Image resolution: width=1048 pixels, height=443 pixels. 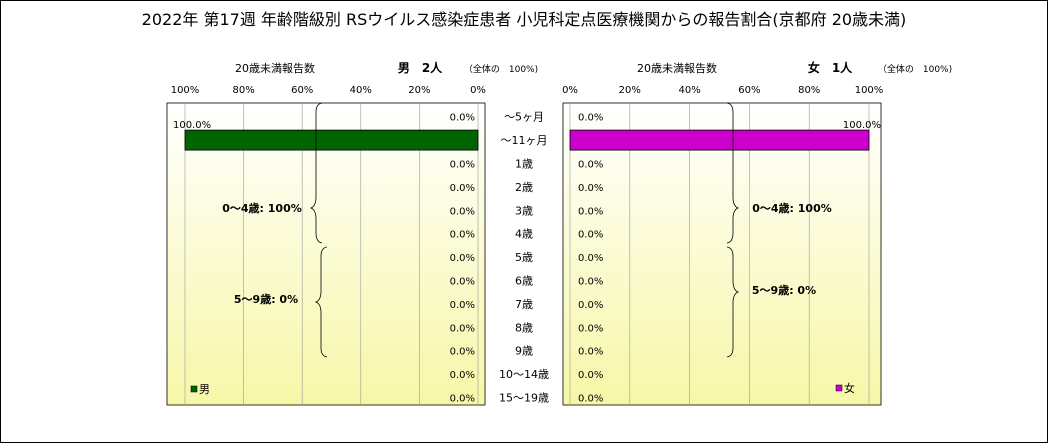 I want to click on male-legend-swatch, so click(x=194, y=389).